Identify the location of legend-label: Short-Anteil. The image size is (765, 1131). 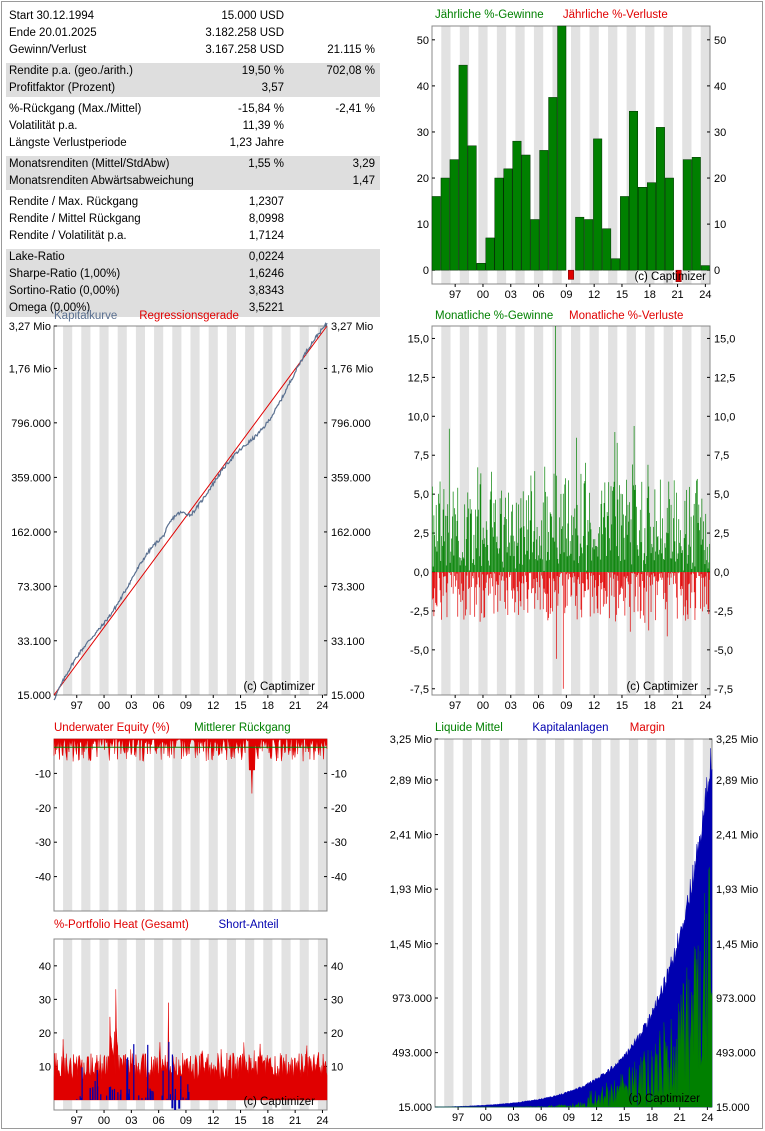
(249, 925).